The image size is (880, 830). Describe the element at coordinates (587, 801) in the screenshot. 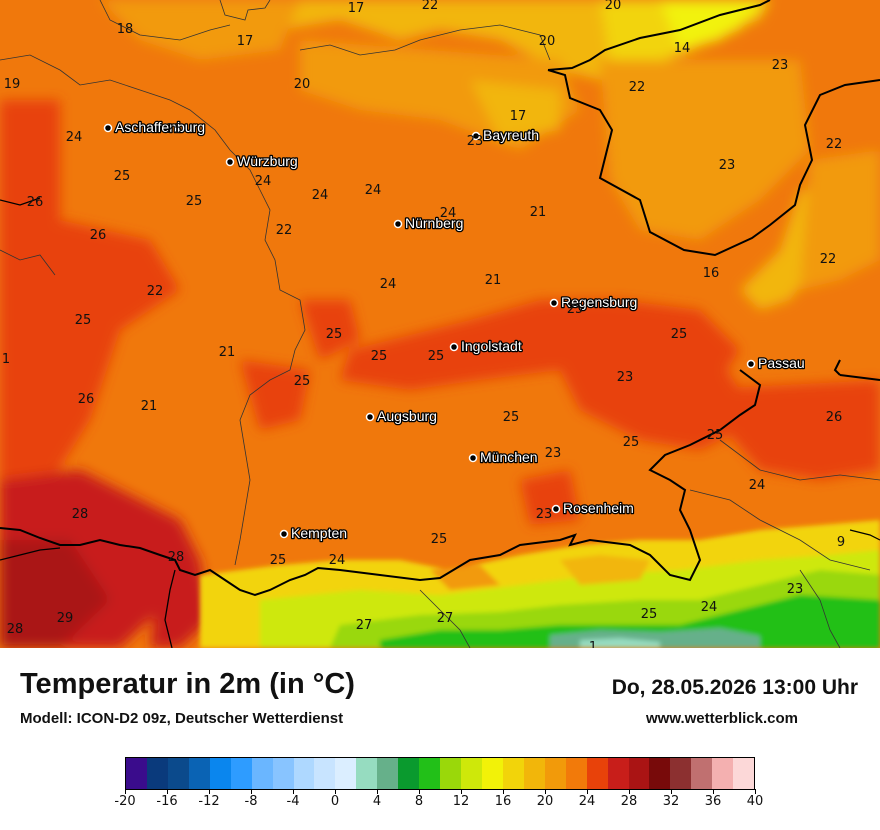

I see `legend-tick-label: 24` at that location.